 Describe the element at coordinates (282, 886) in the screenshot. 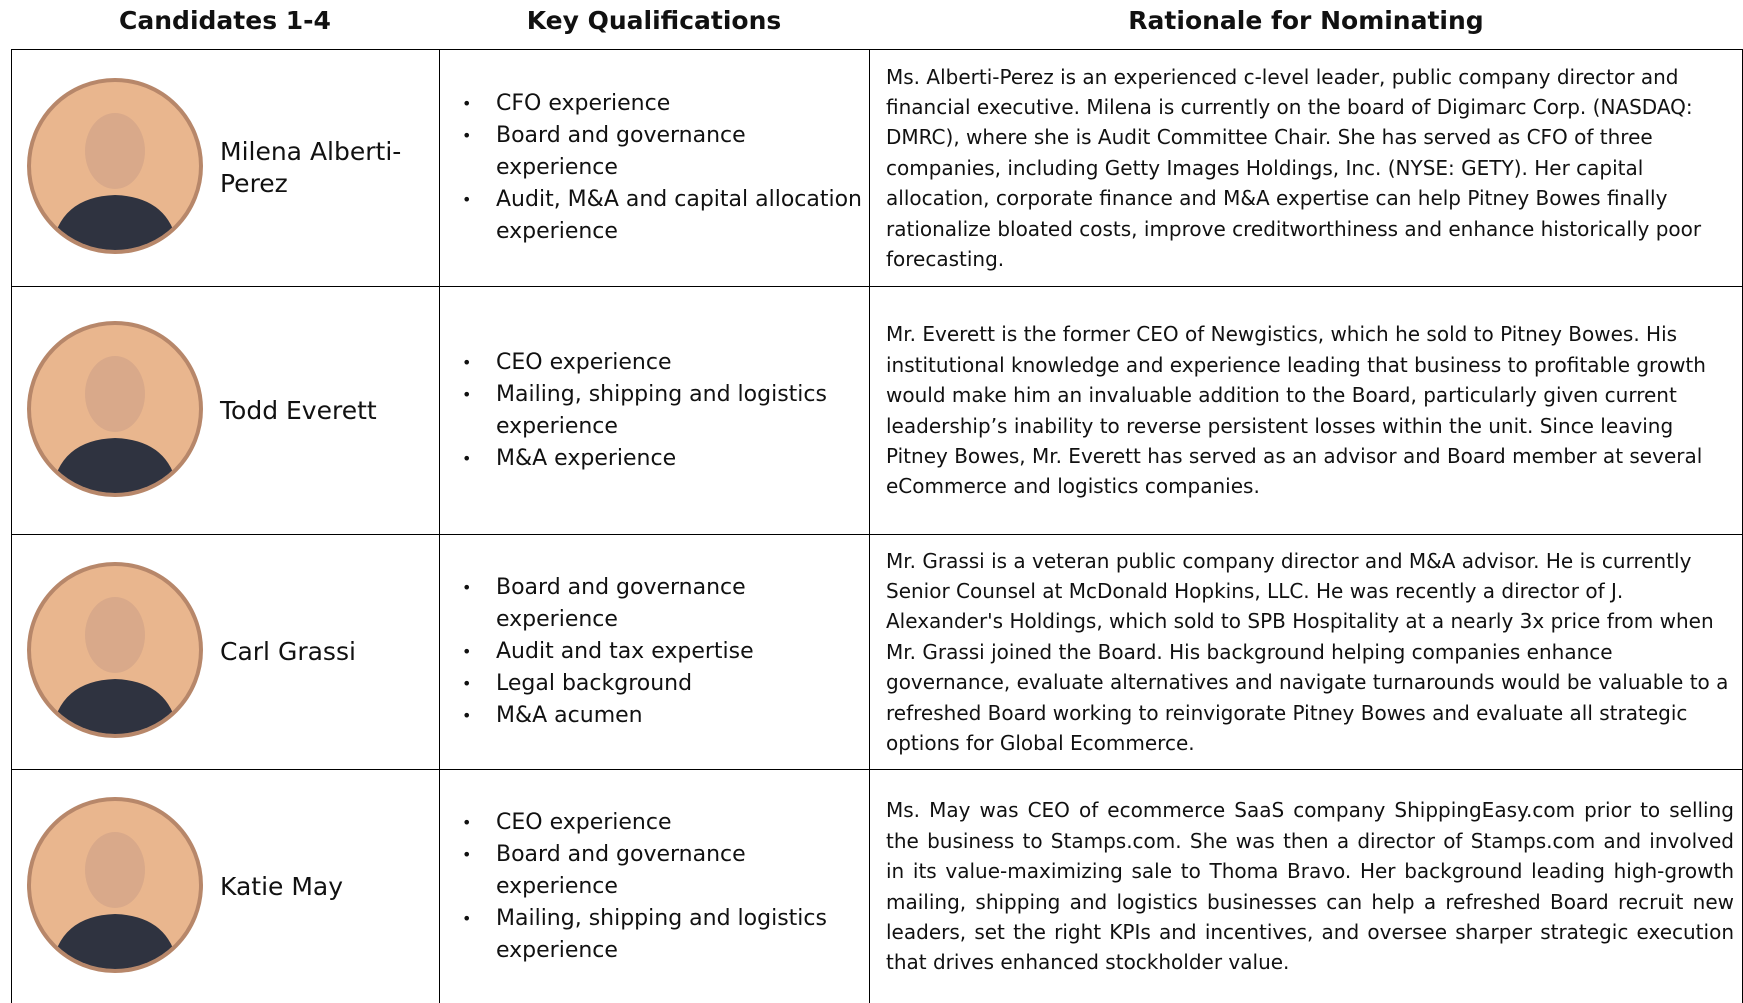

I see `candidate-name: Katie May` at that location.